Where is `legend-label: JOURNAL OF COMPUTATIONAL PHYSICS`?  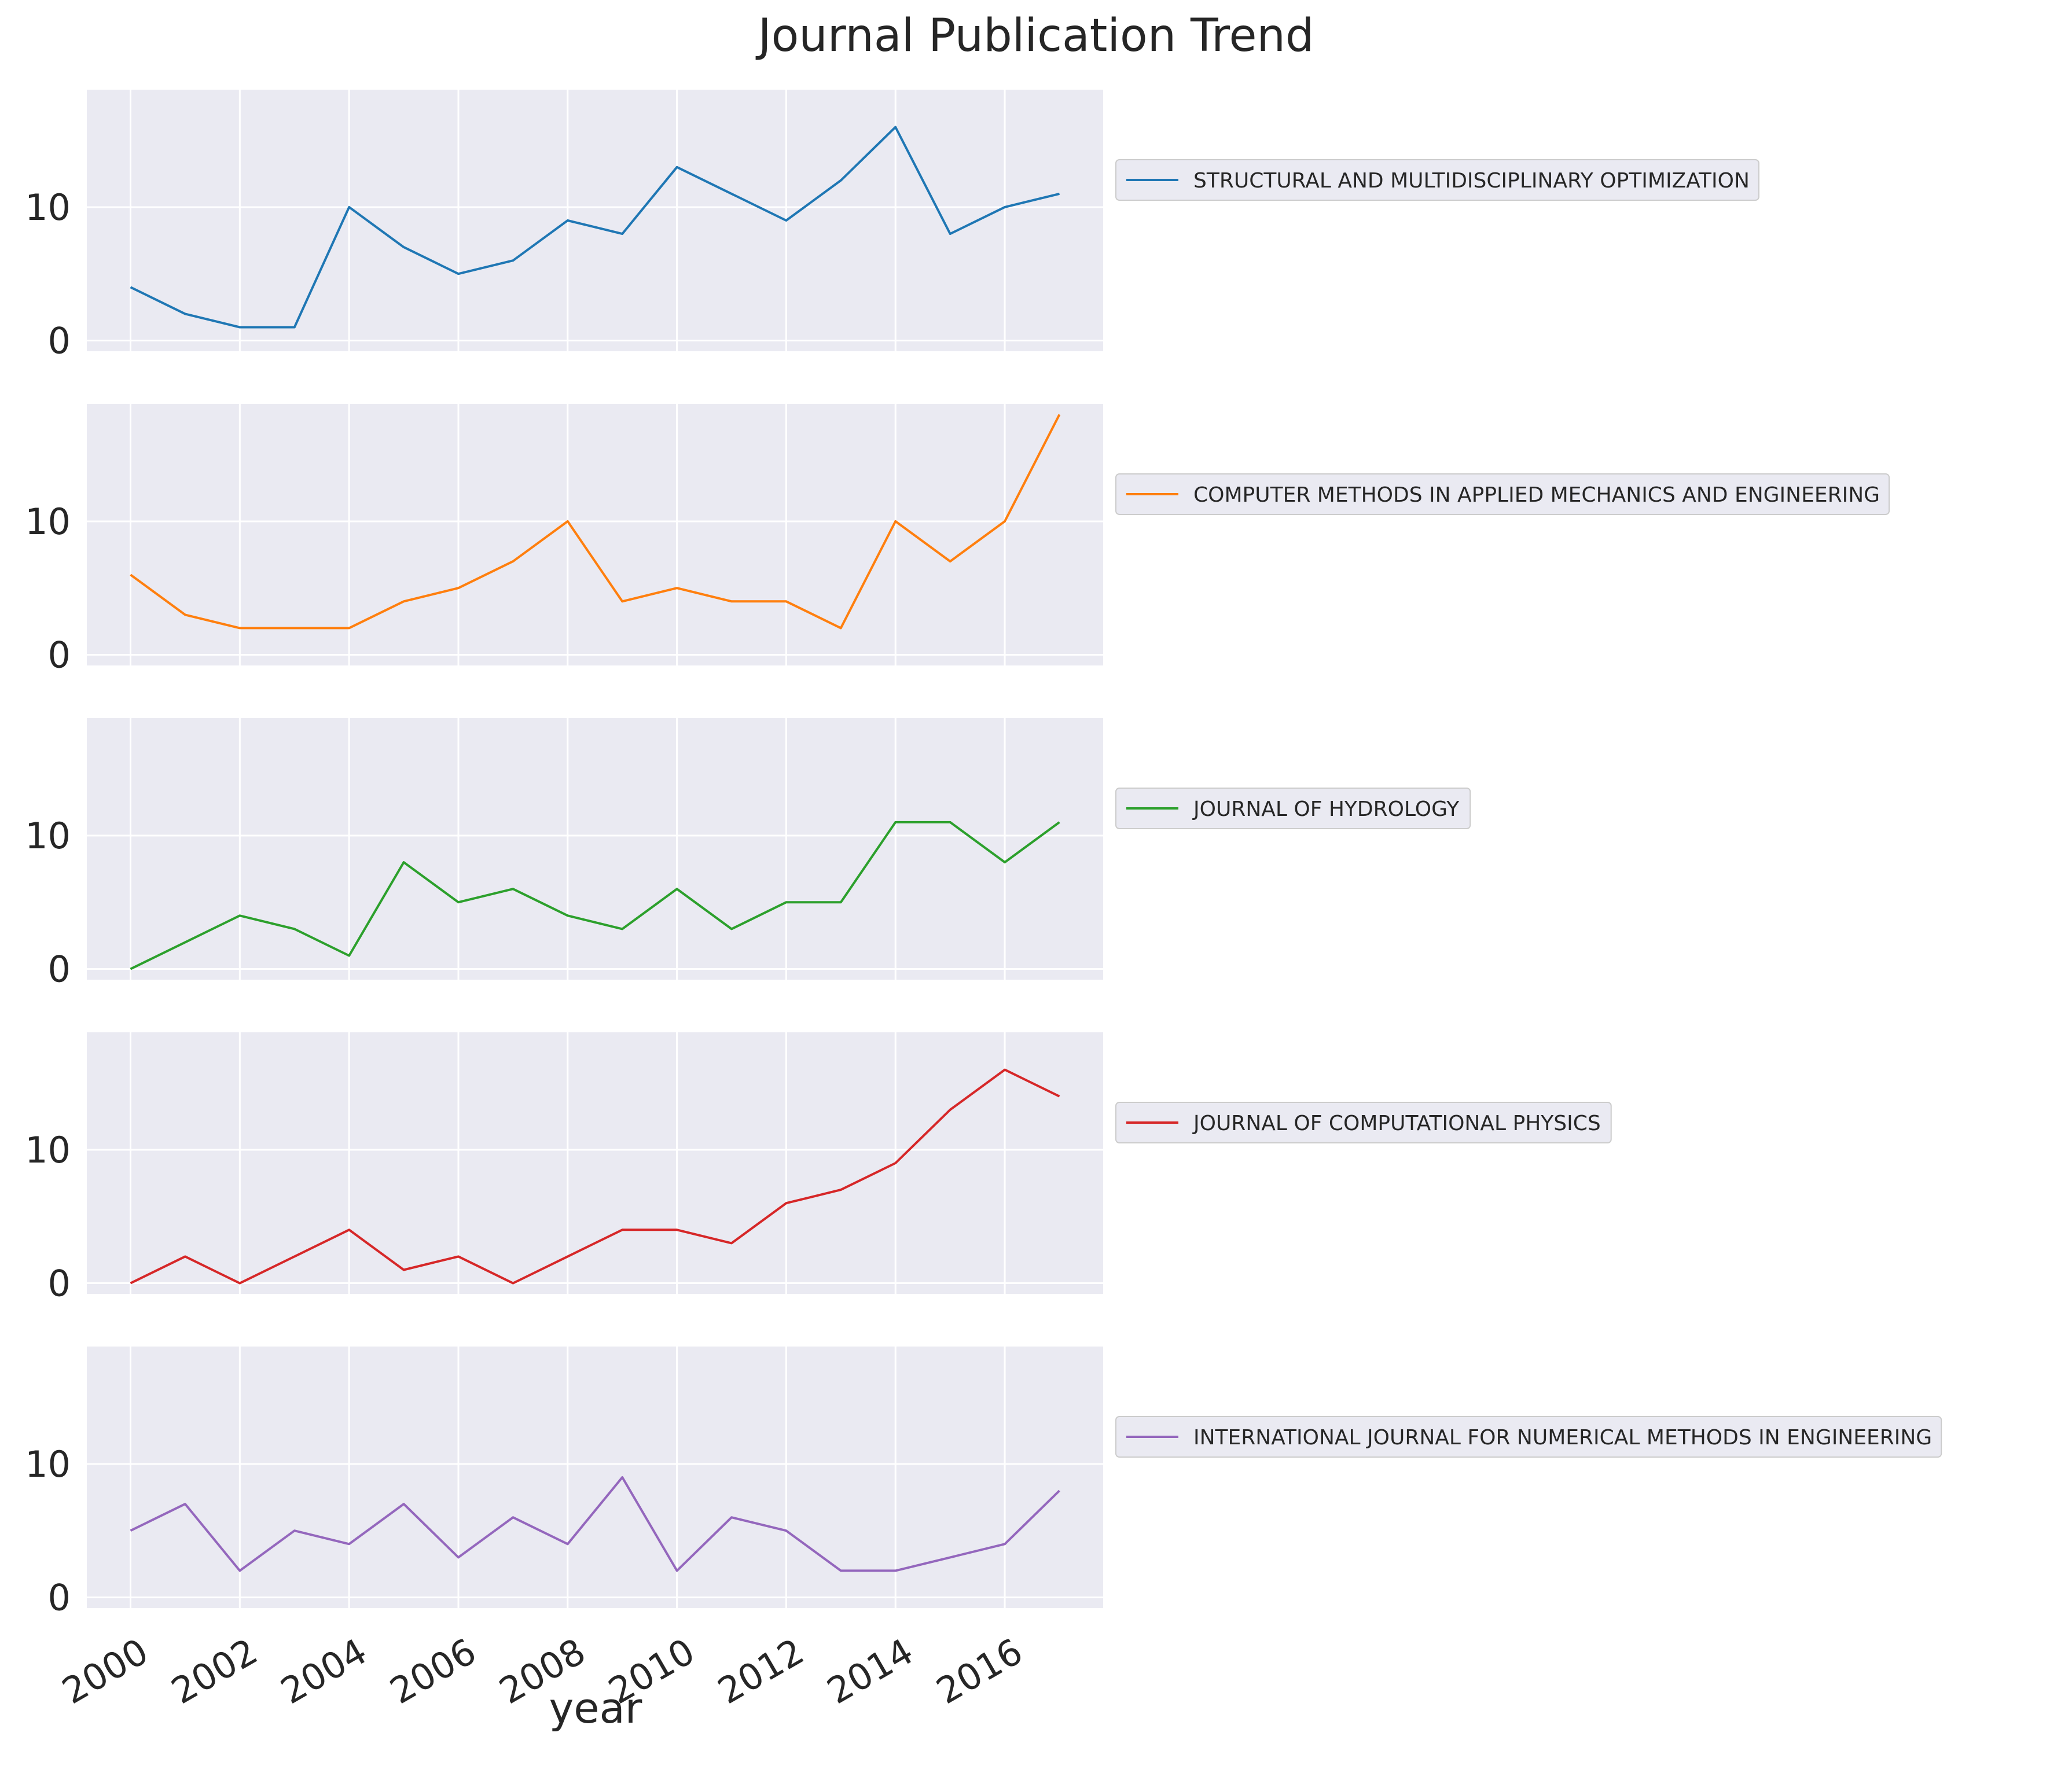 legend-label: JOURNAL OF COMPUTATIONAL PHYSICS is located at coordinates (1396, 1123).